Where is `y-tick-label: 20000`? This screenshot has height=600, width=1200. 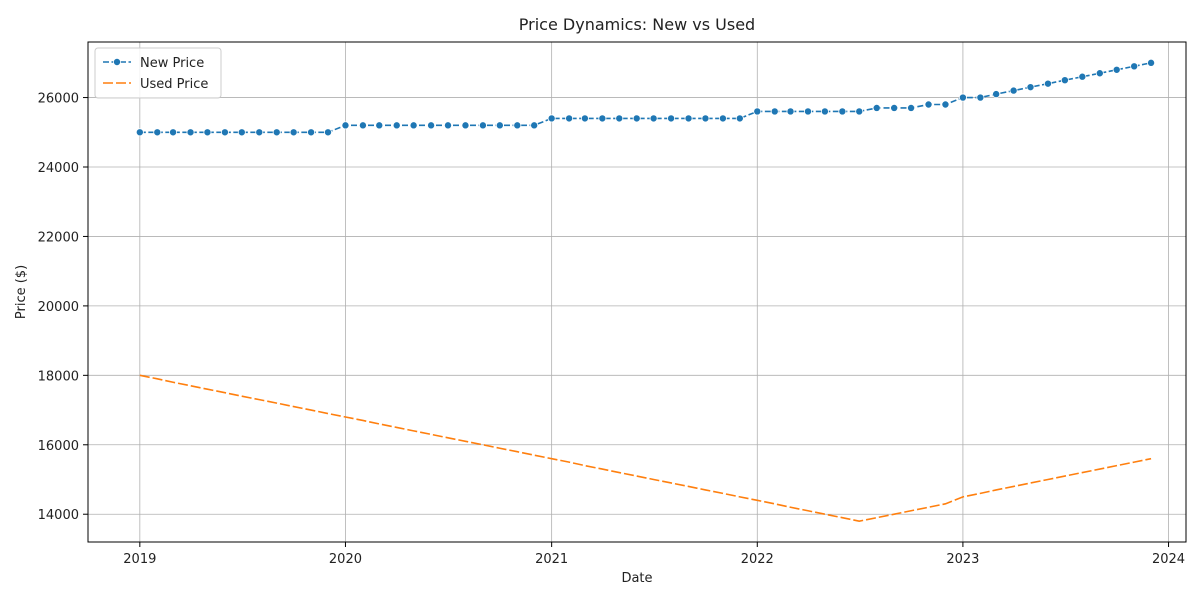
y-tick-label: 20000 is located at coordinates (58, 307).